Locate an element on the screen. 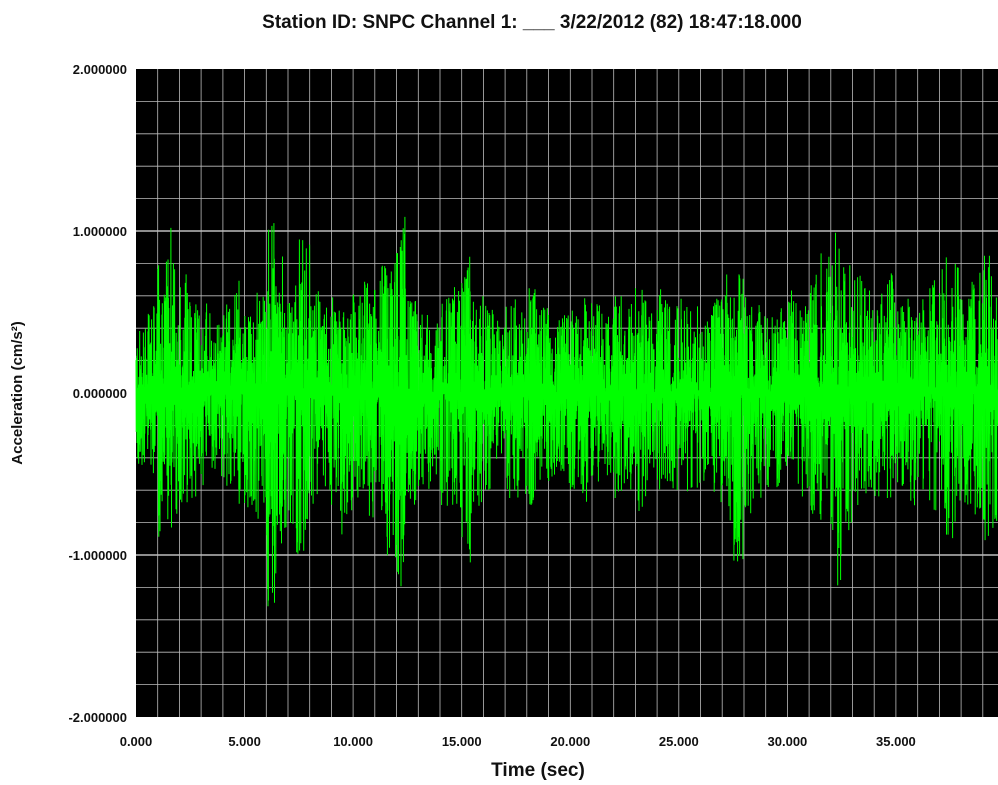 The image size is (998, 785). x-axis-label: Time (sec) is located at coordinates (538, 770).